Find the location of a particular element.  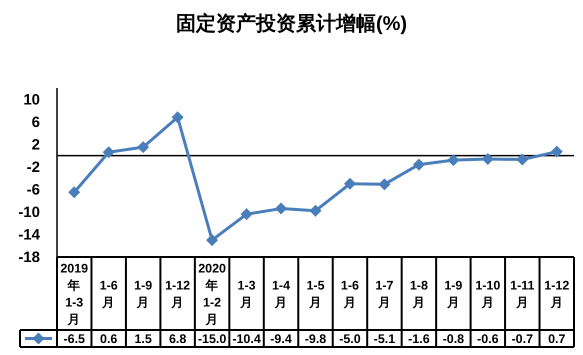

x-tick-label: 1-10月 is located at coordinates (487, 294).